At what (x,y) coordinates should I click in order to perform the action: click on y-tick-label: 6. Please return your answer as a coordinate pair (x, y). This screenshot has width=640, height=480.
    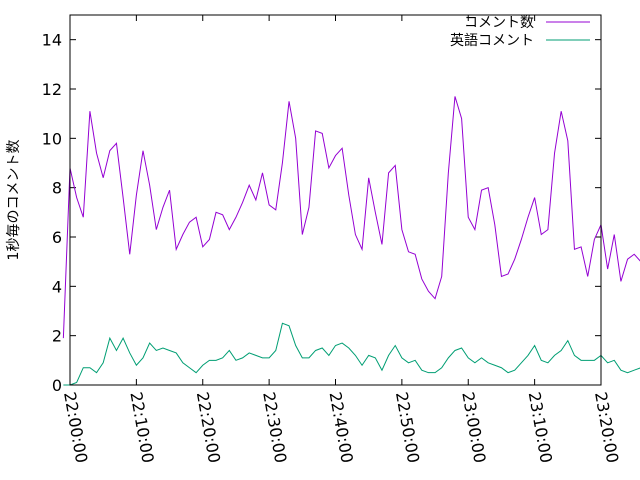
    Looking at the image, I should click on (57, 237).